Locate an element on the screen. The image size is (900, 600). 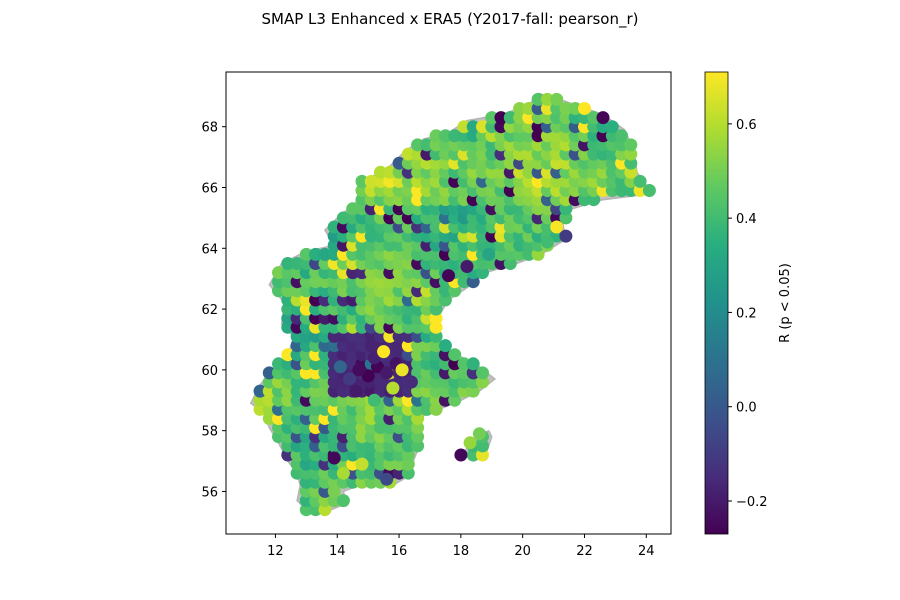
y-tick-label: 58 is located at coordinates (209, 432).